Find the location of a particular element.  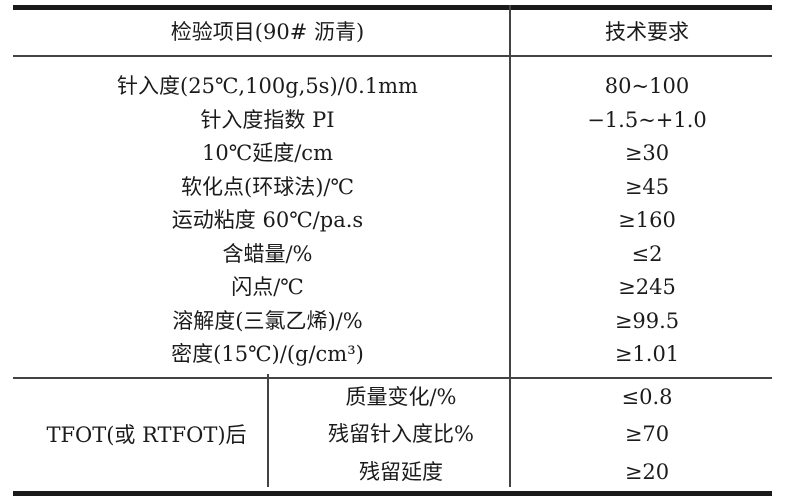

req-density: ≥1.01 is located at coordinates (647, 354).